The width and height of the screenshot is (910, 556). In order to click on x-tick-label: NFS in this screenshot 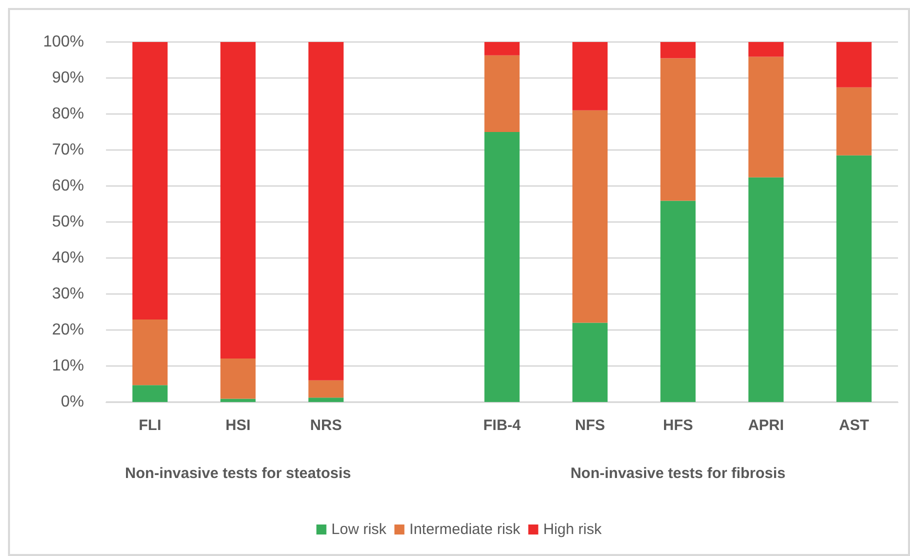, I will do `click(590, 425)`.